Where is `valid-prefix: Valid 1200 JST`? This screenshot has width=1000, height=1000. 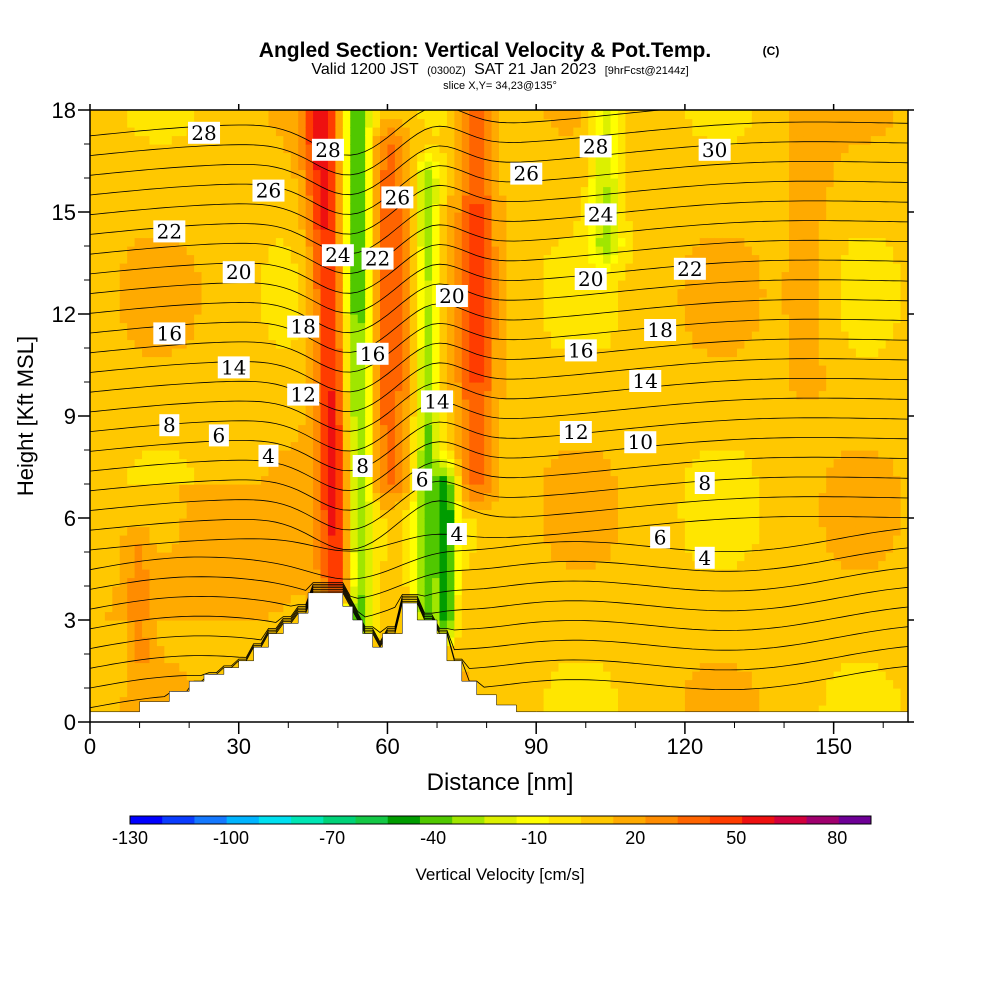
valid-prefix: Valid 1200 JST is located at coordinates (365, 69).